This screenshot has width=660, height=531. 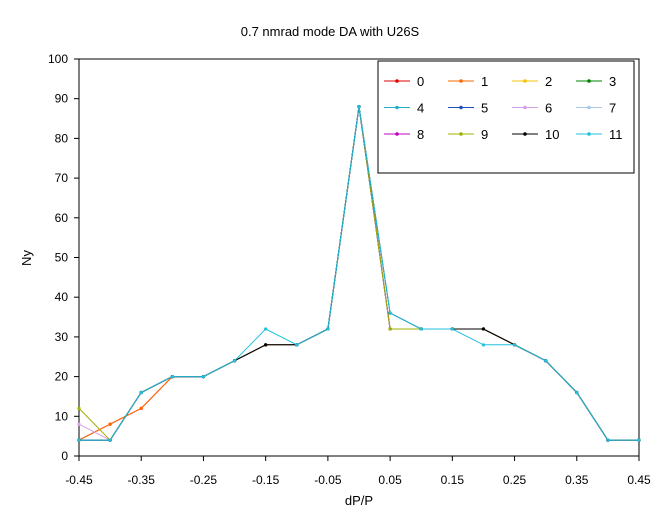 I want to click on legend-label: 2, so click(x=548, y=81).